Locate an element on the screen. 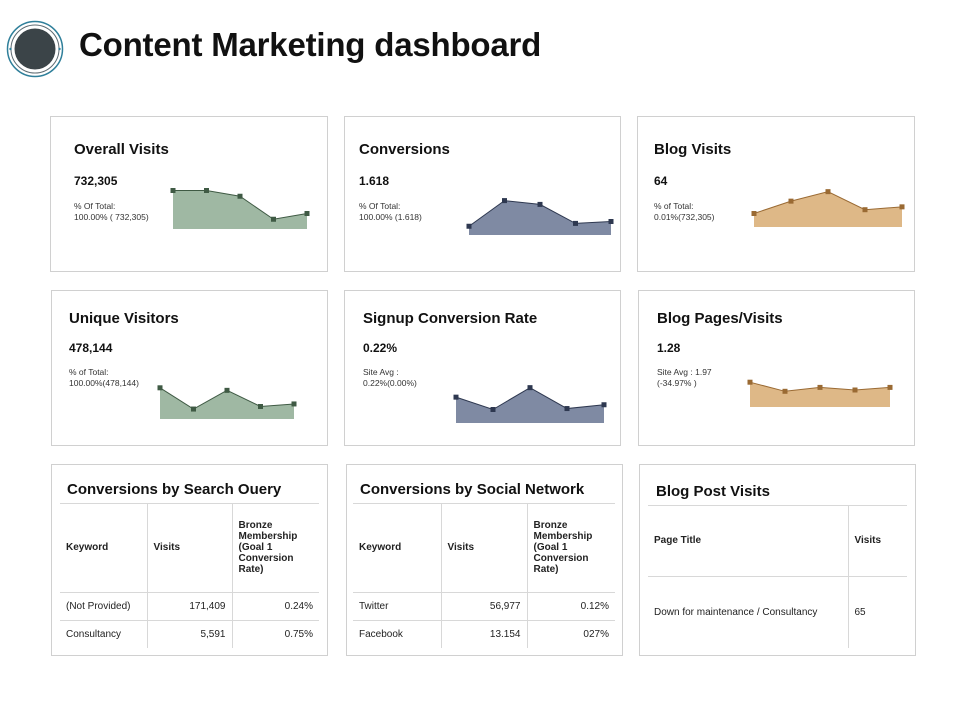 The height and width of the screenshot is (720, 960). cell-rate: 0.24% is located at coordinates (275, 606).